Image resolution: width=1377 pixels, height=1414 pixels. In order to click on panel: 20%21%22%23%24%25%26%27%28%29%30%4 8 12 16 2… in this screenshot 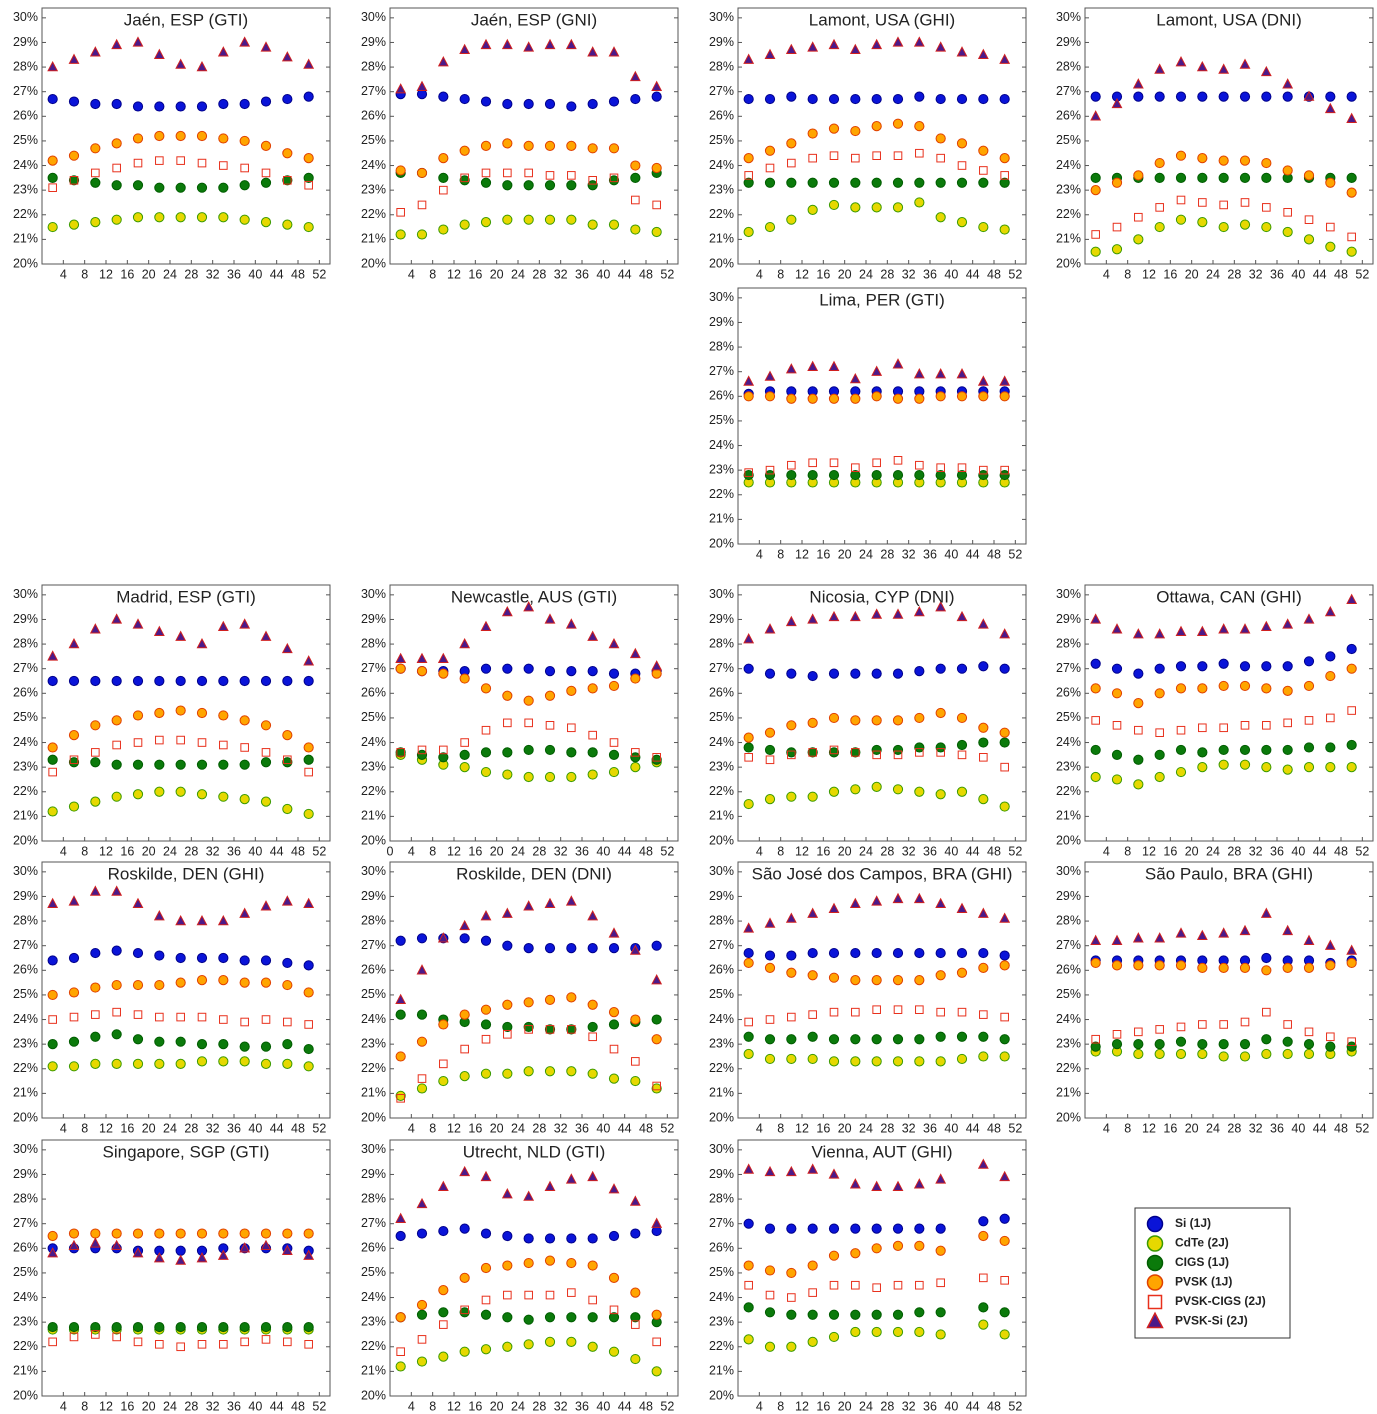, I will do `click(172, 998)`.